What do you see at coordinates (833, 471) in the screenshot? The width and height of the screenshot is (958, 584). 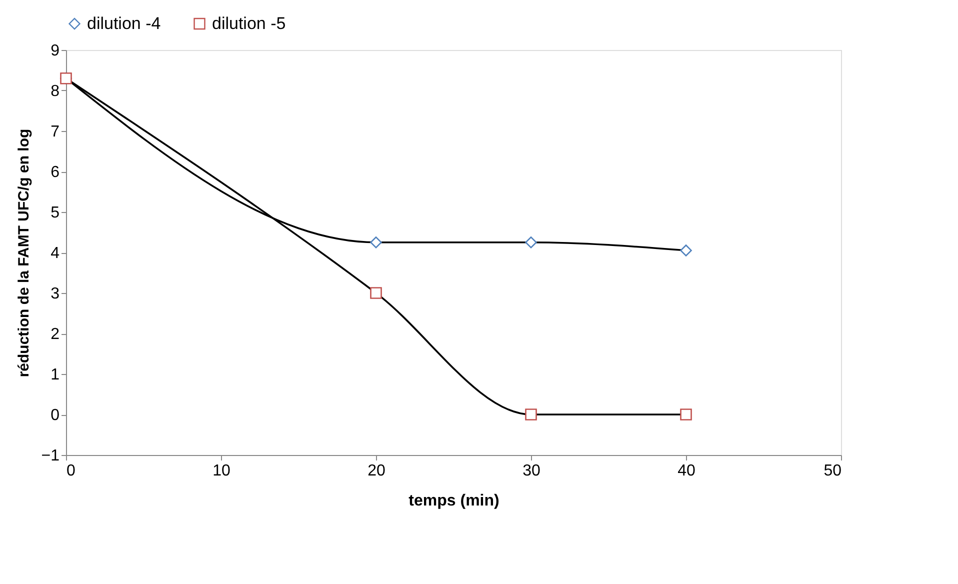 I see `x-tick-label: 50` at bounding box center [833, 471].